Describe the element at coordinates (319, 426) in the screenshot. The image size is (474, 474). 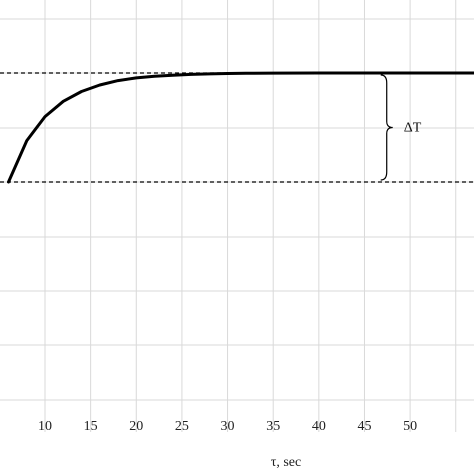
I see `x-tick-label: 40` at that location.